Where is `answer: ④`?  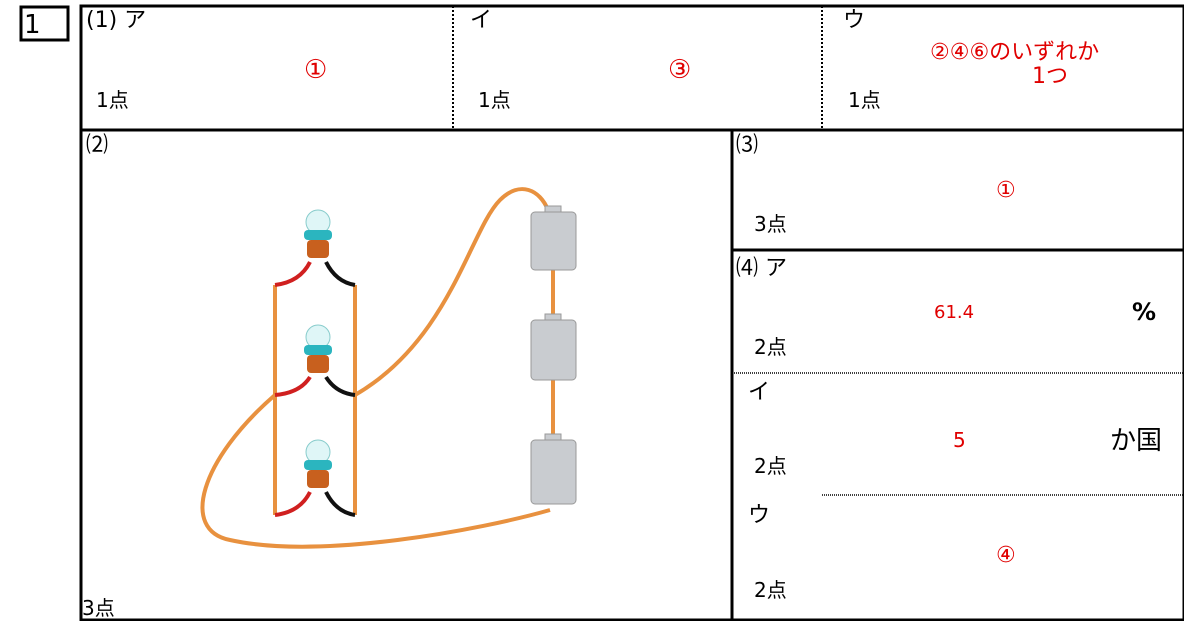
answer: ④ is located at coordinates (1006, 555).